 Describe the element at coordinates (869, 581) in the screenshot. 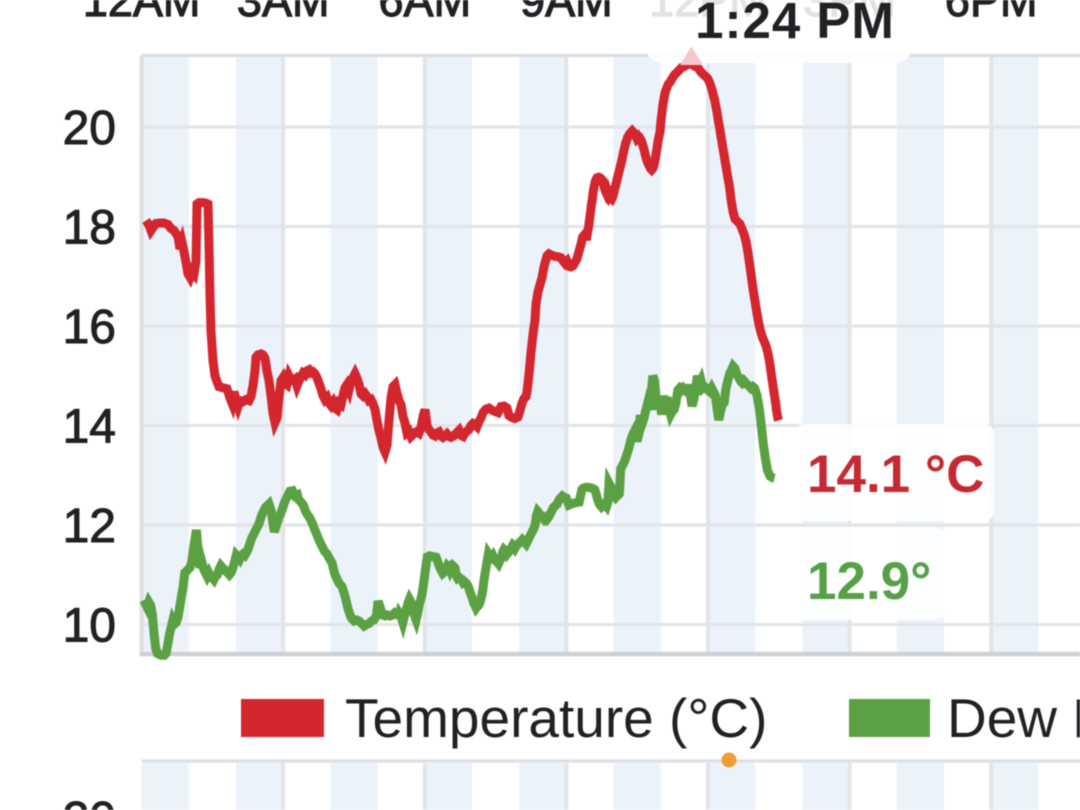

I see `svg-text: 12.9°` at that location.